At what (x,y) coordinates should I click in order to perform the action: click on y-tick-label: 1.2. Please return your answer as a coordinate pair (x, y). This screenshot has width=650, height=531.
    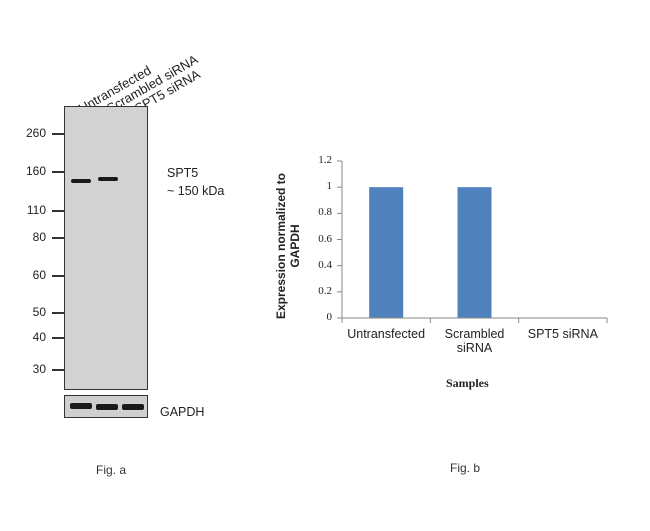
    Looking at the image, I should click on (325, 160).